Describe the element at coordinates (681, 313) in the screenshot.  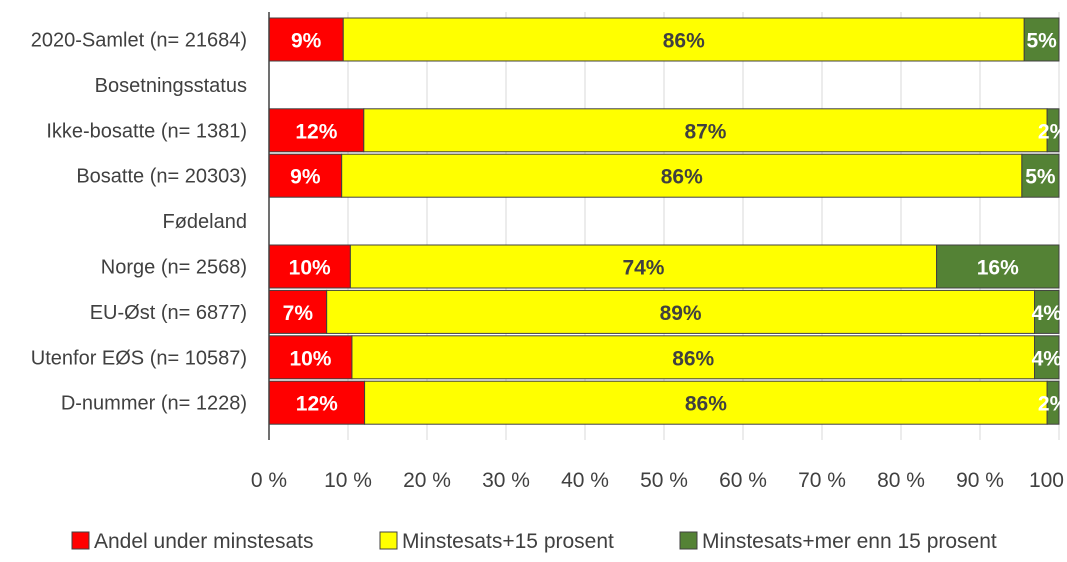
I see `bar-data-label: 89%` at that location.